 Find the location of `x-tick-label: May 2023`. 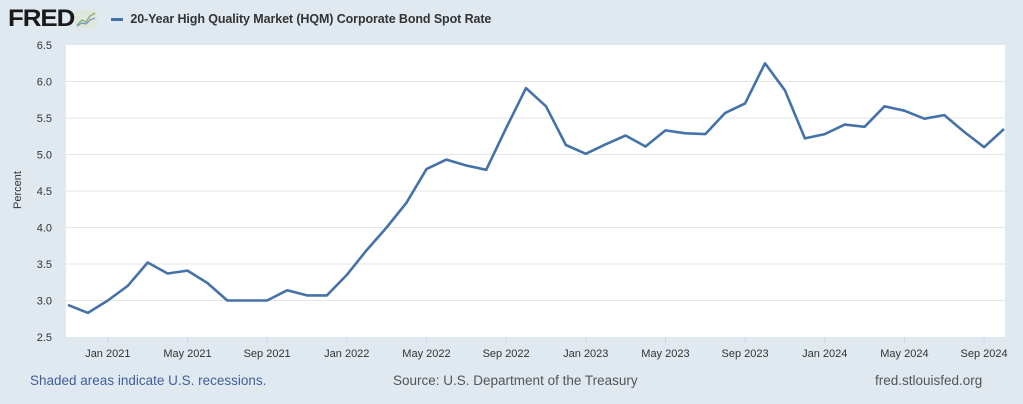

x-tick-label: May 2023 is located at coordinates (665, 354).